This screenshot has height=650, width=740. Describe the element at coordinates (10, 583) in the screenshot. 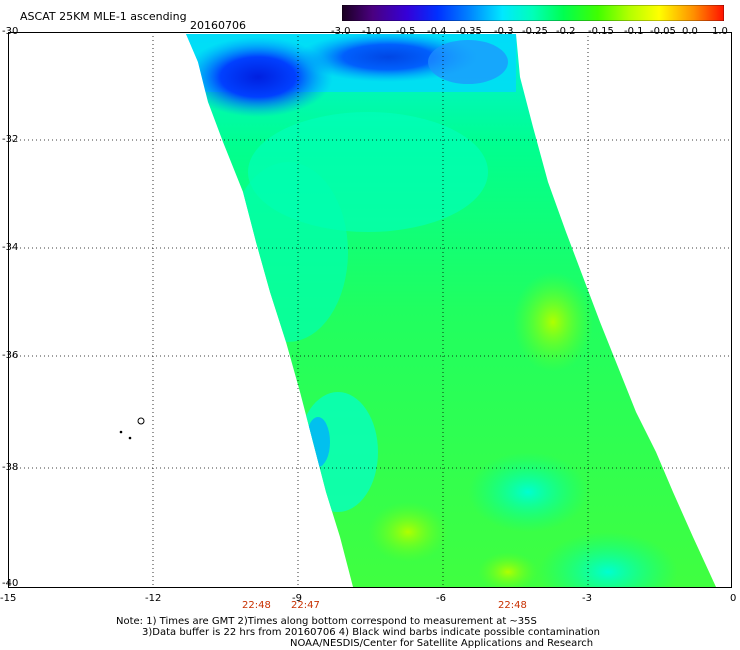

I see `lat-label: -40` at that location.